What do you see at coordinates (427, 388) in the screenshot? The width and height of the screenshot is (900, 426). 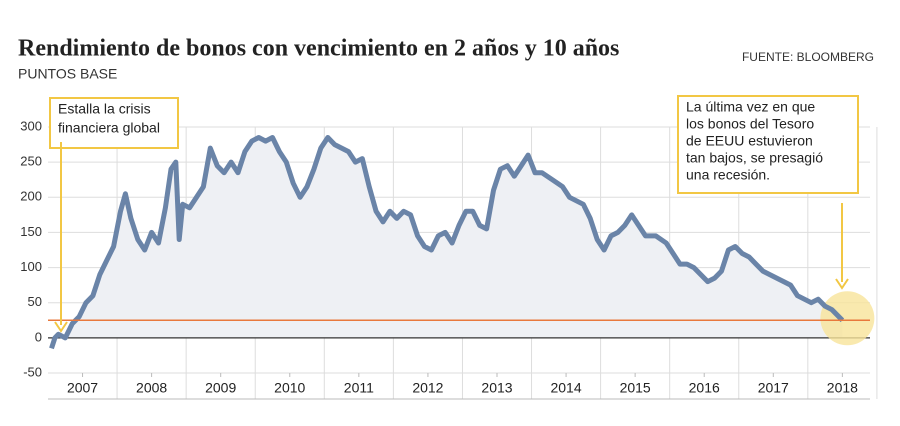 I see `x-tick-label: 2012` at bounding box center [427, 388].